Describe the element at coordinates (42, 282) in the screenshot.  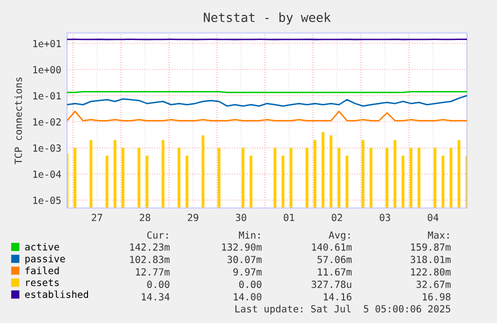
I see `legend-label: resets` at that location.